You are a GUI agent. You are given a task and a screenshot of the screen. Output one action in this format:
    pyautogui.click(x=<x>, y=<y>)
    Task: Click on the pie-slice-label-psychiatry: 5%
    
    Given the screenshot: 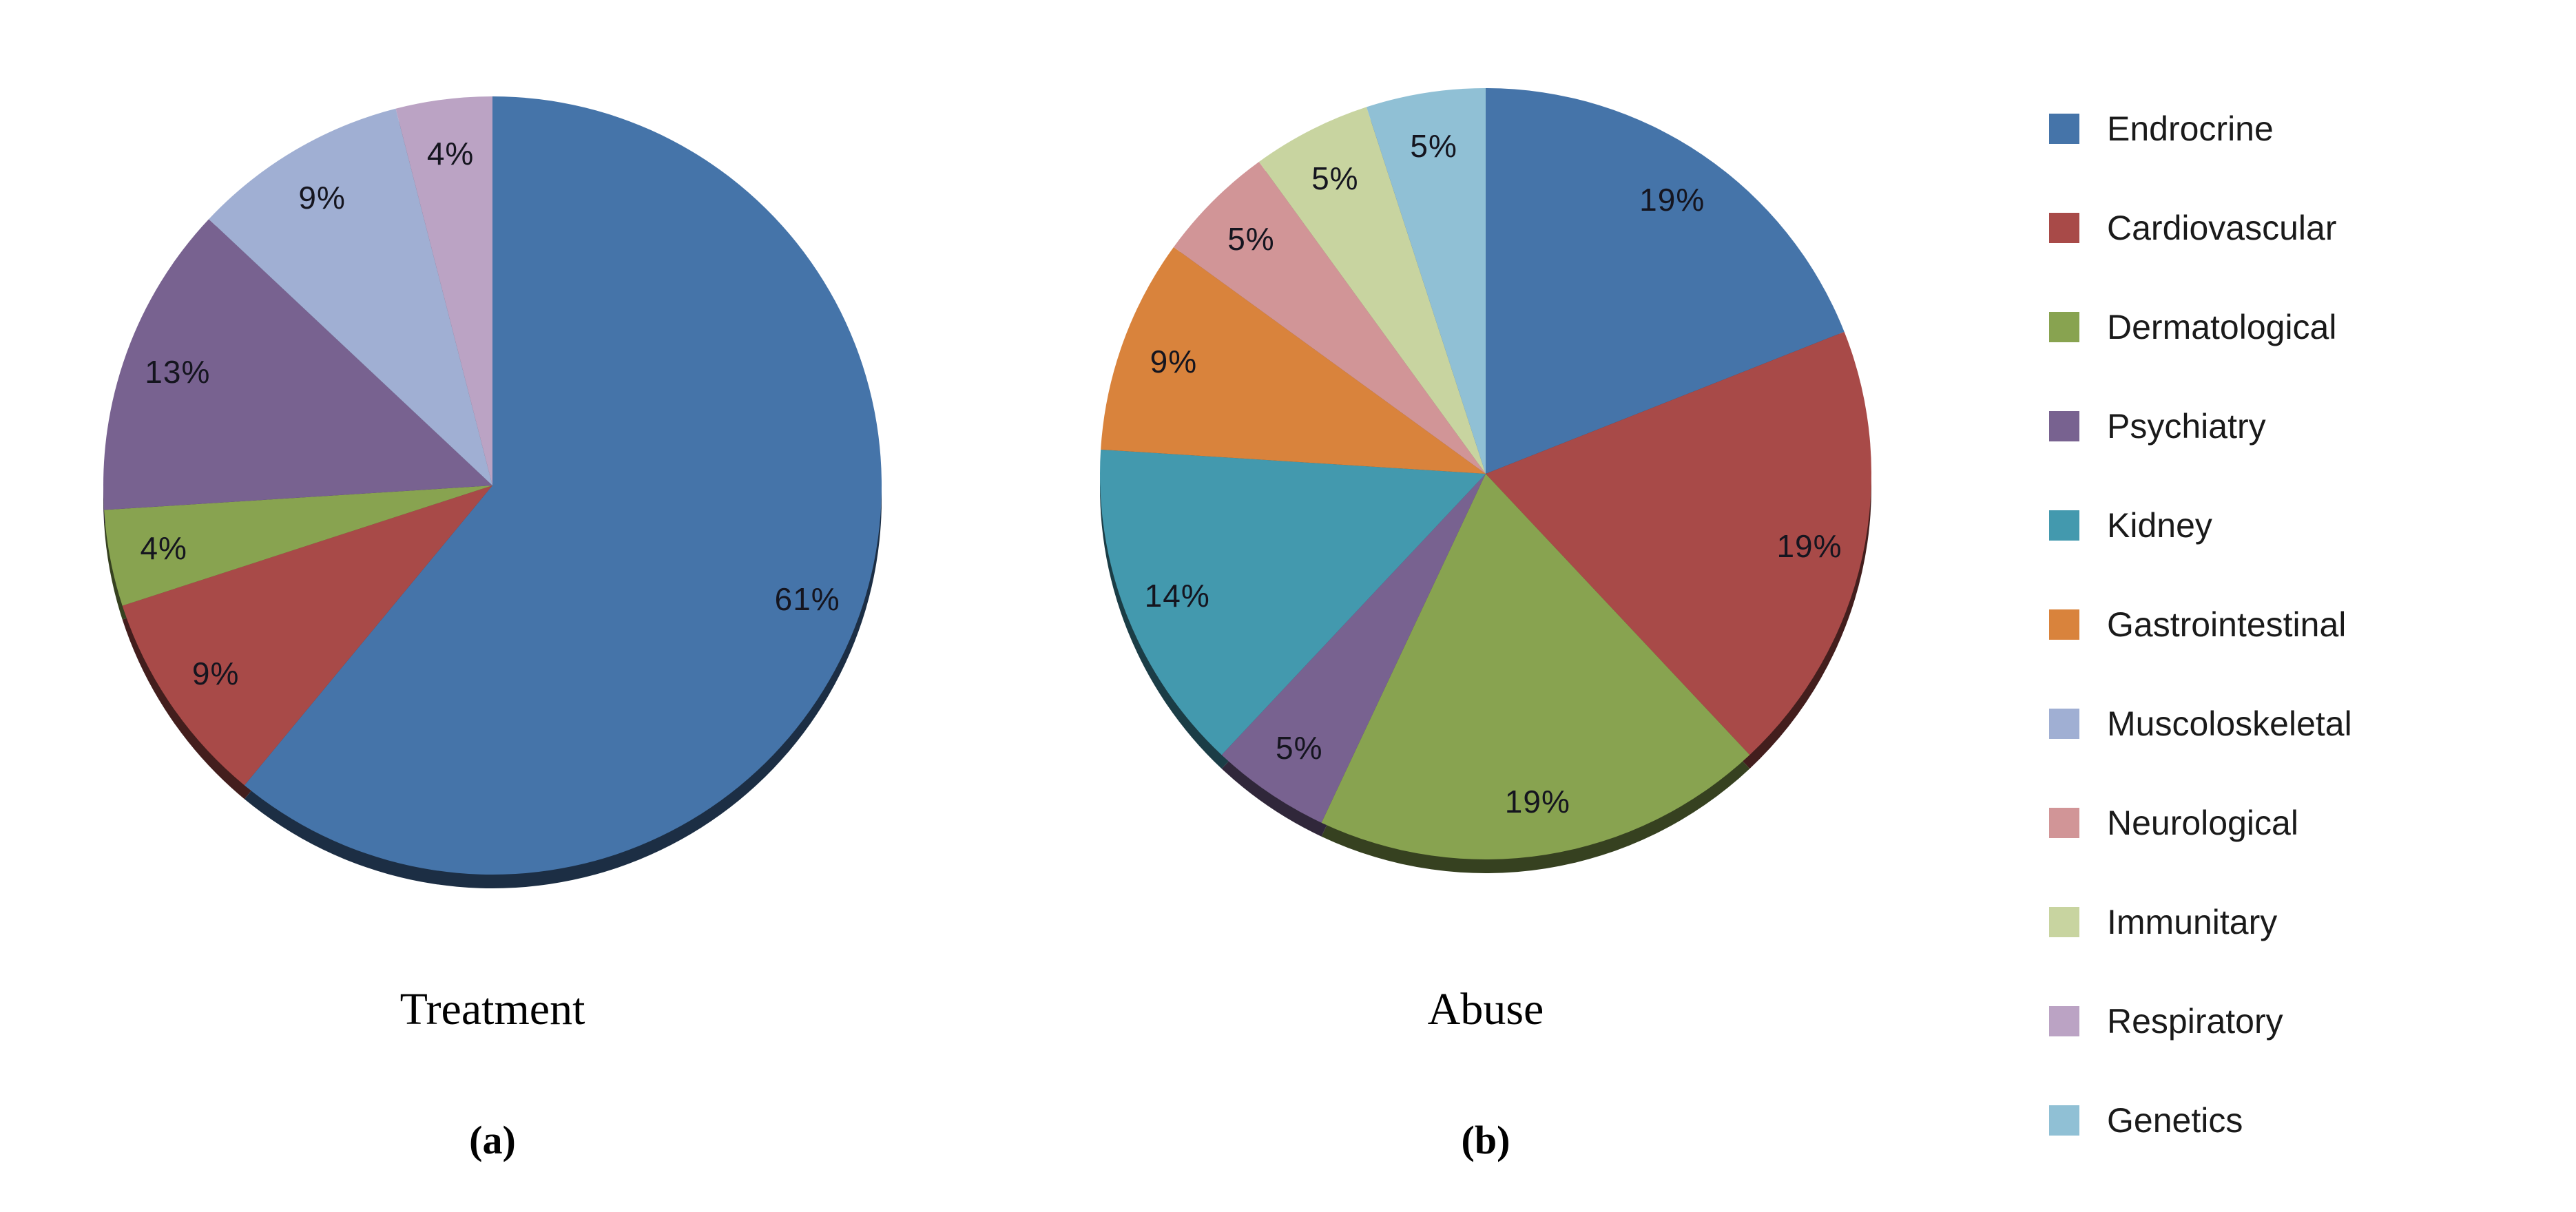 What is the action you would take?
    pyautogui.click(x=1299, y=748)
    